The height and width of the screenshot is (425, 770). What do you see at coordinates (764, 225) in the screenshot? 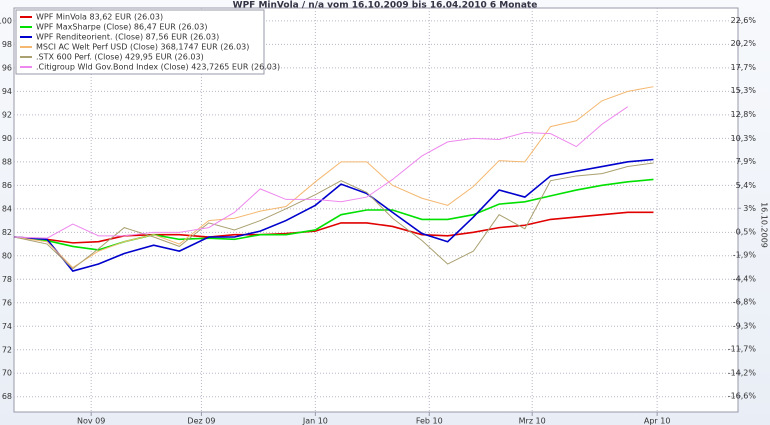
I see `y2-axis-title: 16.10.2009` at bounding box center [764, 225].